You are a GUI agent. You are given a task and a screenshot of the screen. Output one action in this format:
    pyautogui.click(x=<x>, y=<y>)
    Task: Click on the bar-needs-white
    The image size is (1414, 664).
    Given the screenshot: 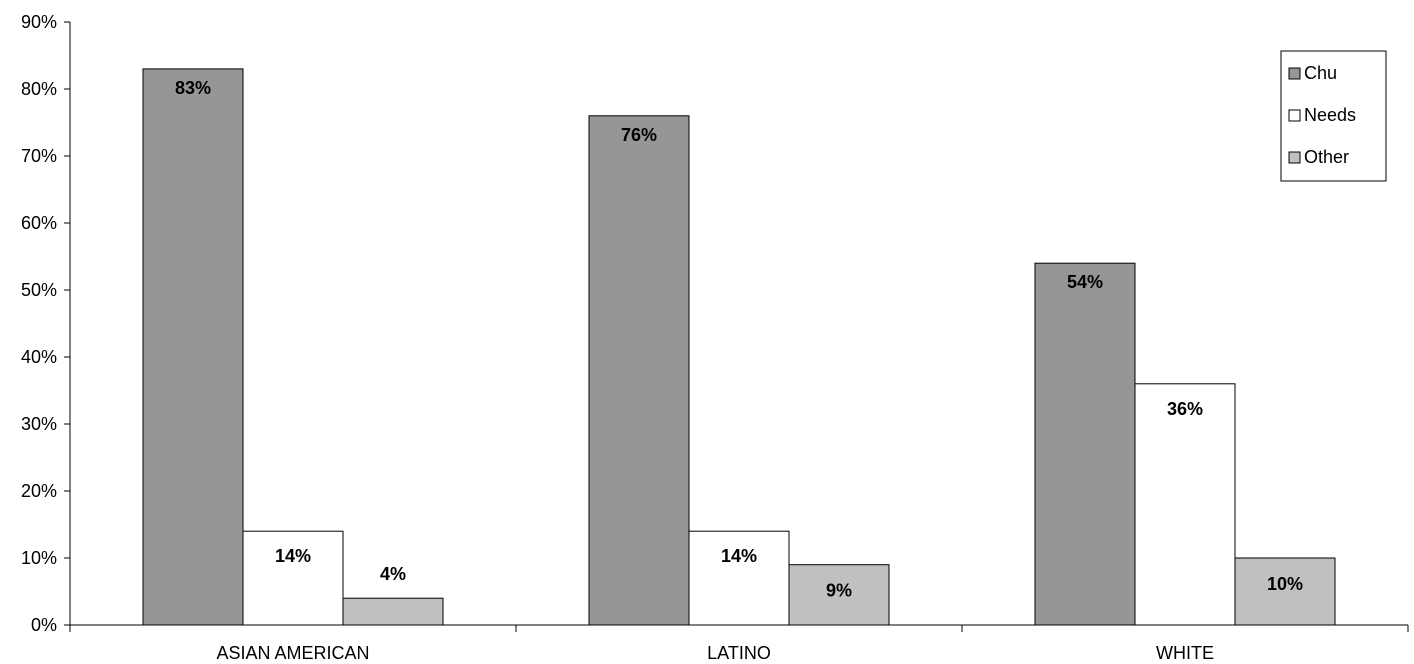 What is the action you would take?
    pyautogui.click(x=1185, y=504)
    